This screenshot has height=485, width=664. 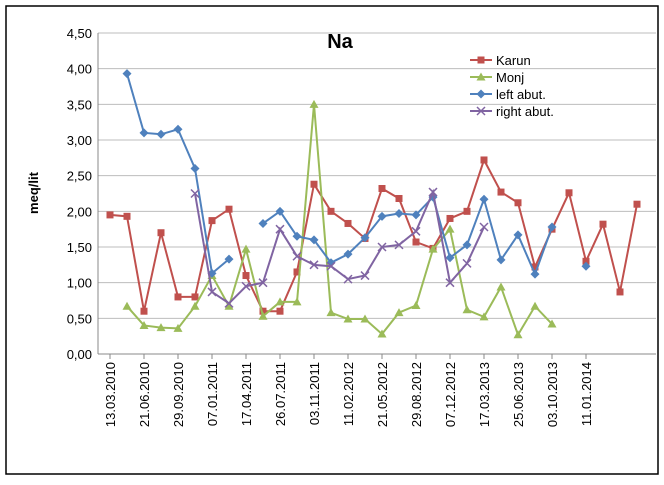 I want to click on y-tick-label: 0,50, so click(x=79, y=318).